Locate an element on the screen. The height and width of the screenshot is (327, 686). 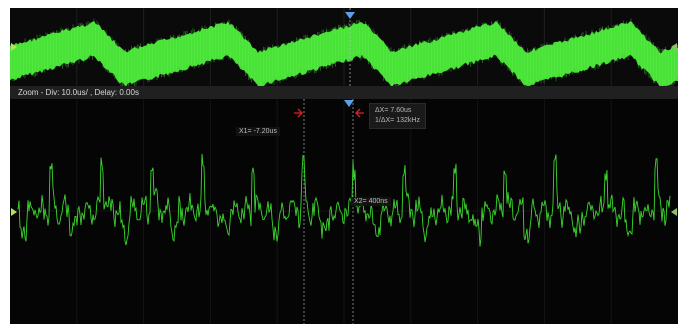
cursor-x2-label: X2= 400ns is located at coordinates (371, 201).